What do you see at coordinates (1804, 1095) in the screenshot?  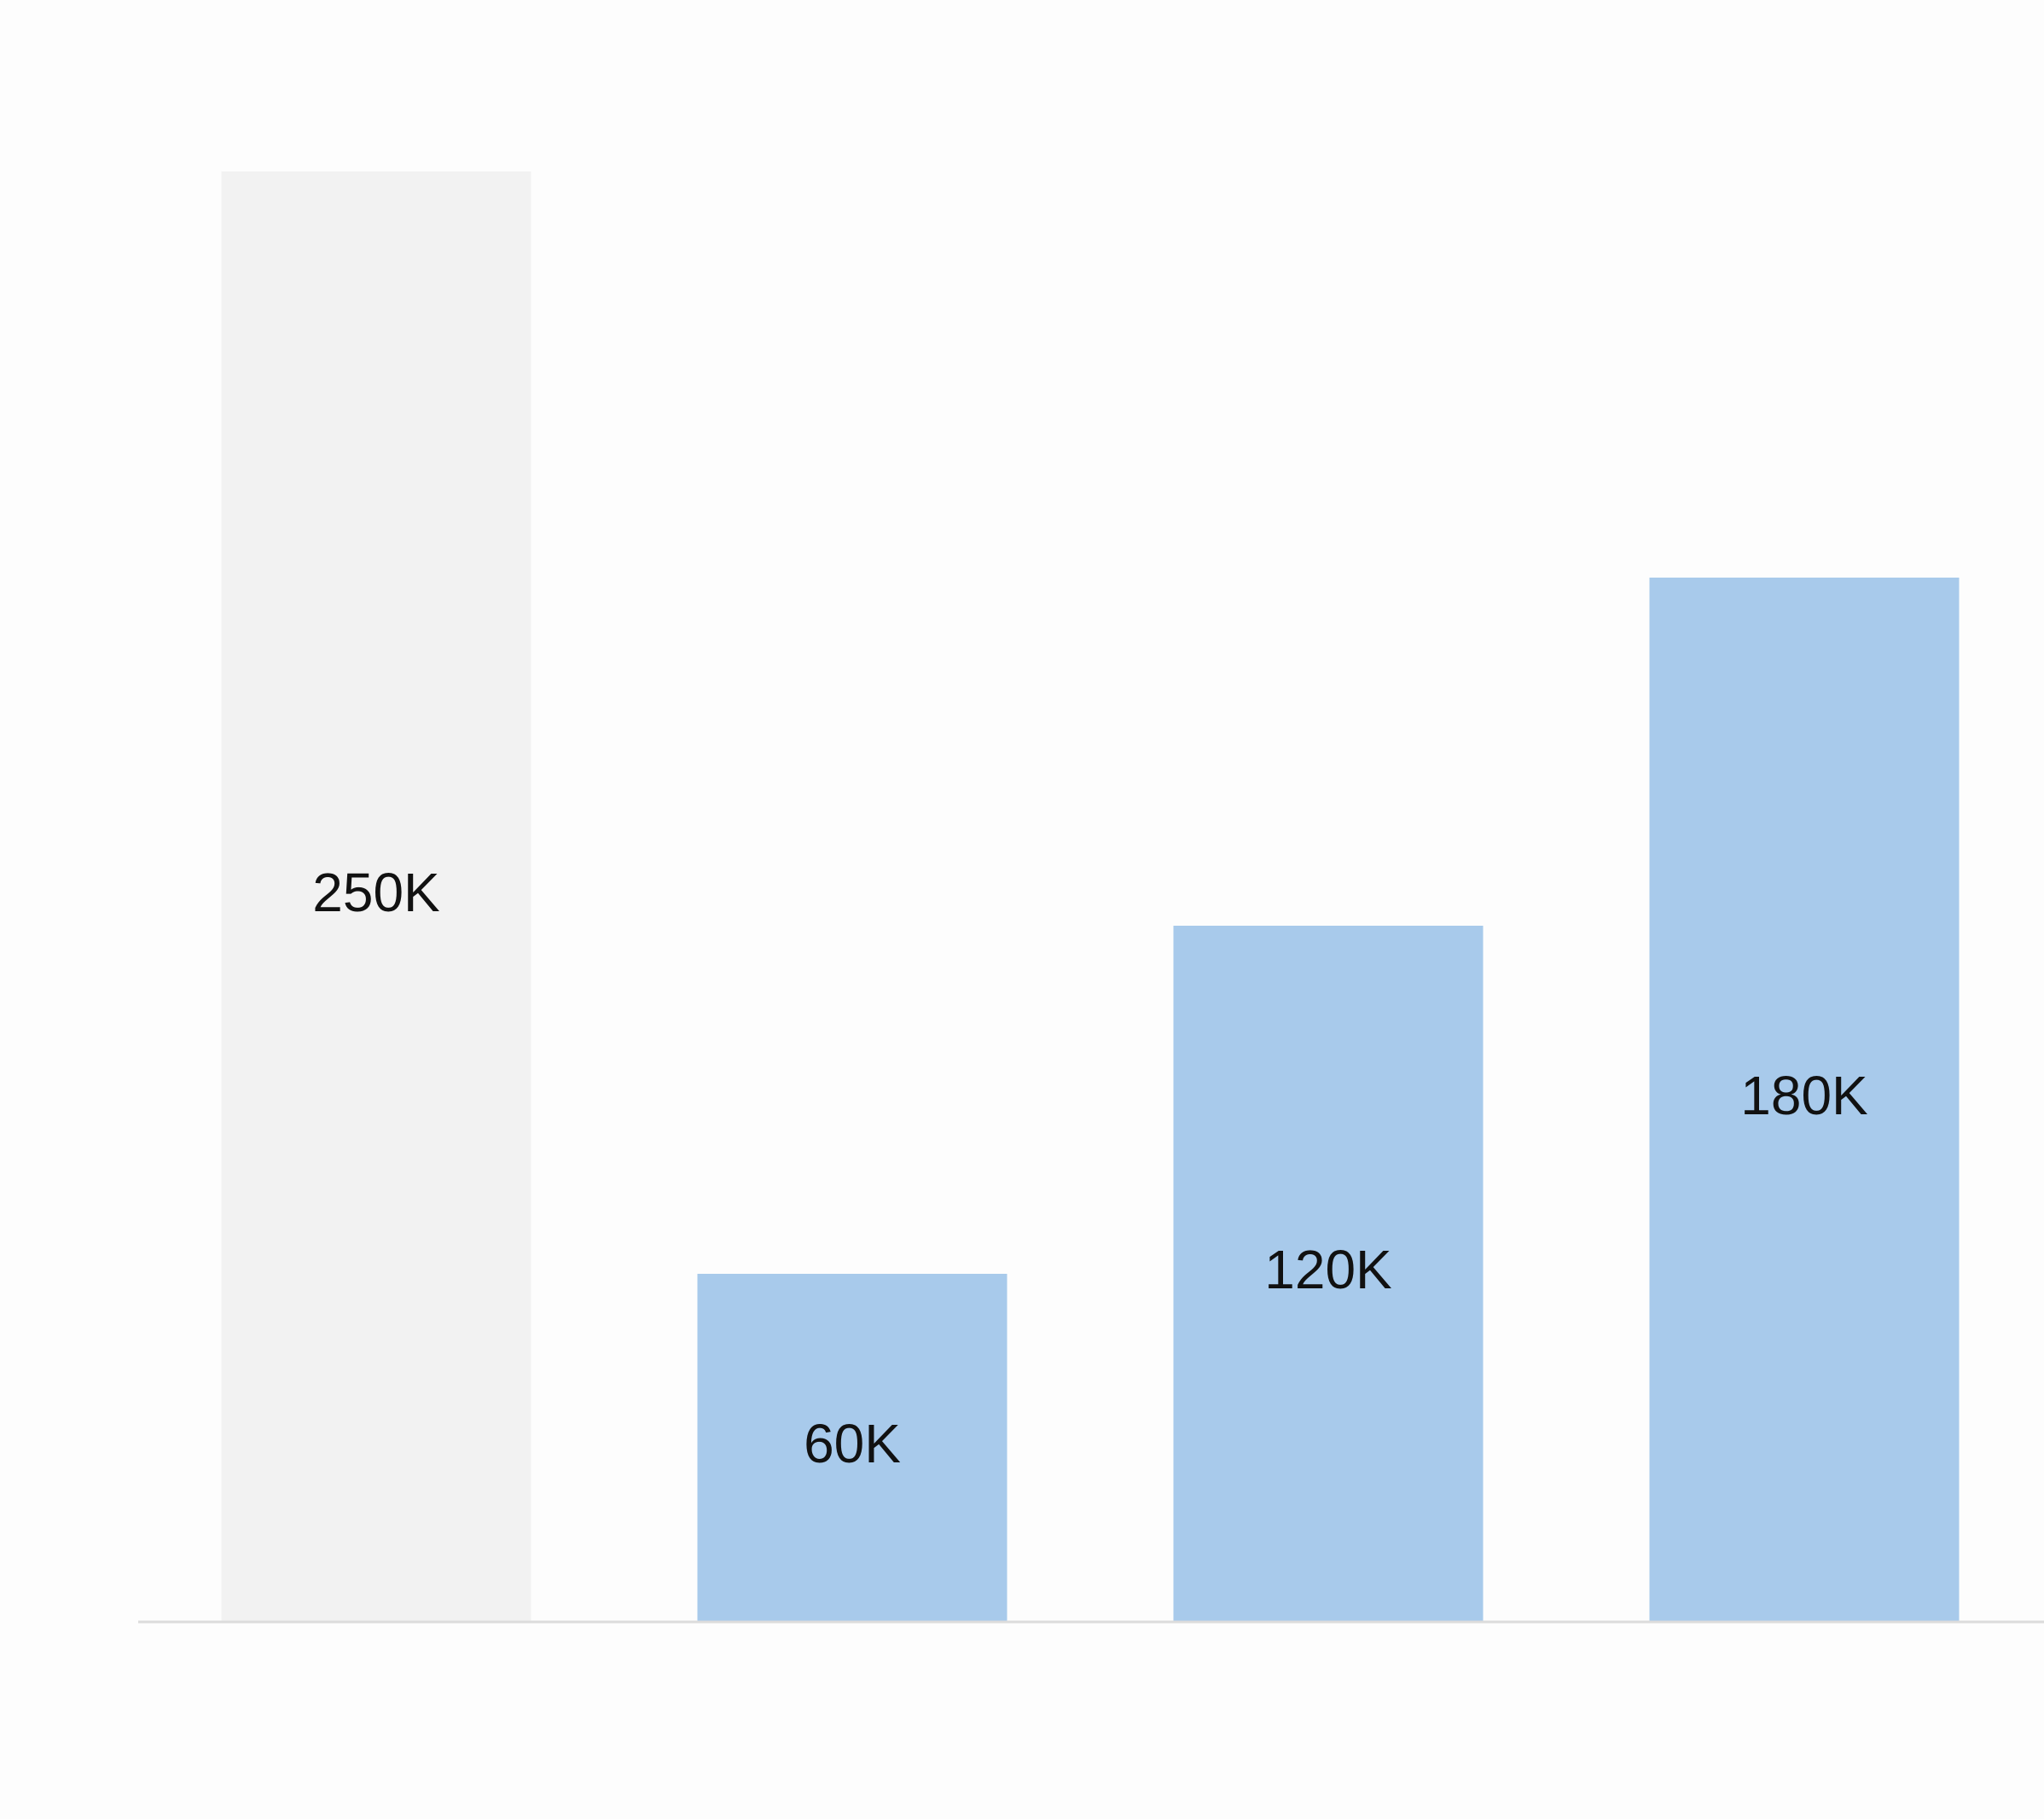 I see `value-label: 180K` at bounding box center [1804, 1095].